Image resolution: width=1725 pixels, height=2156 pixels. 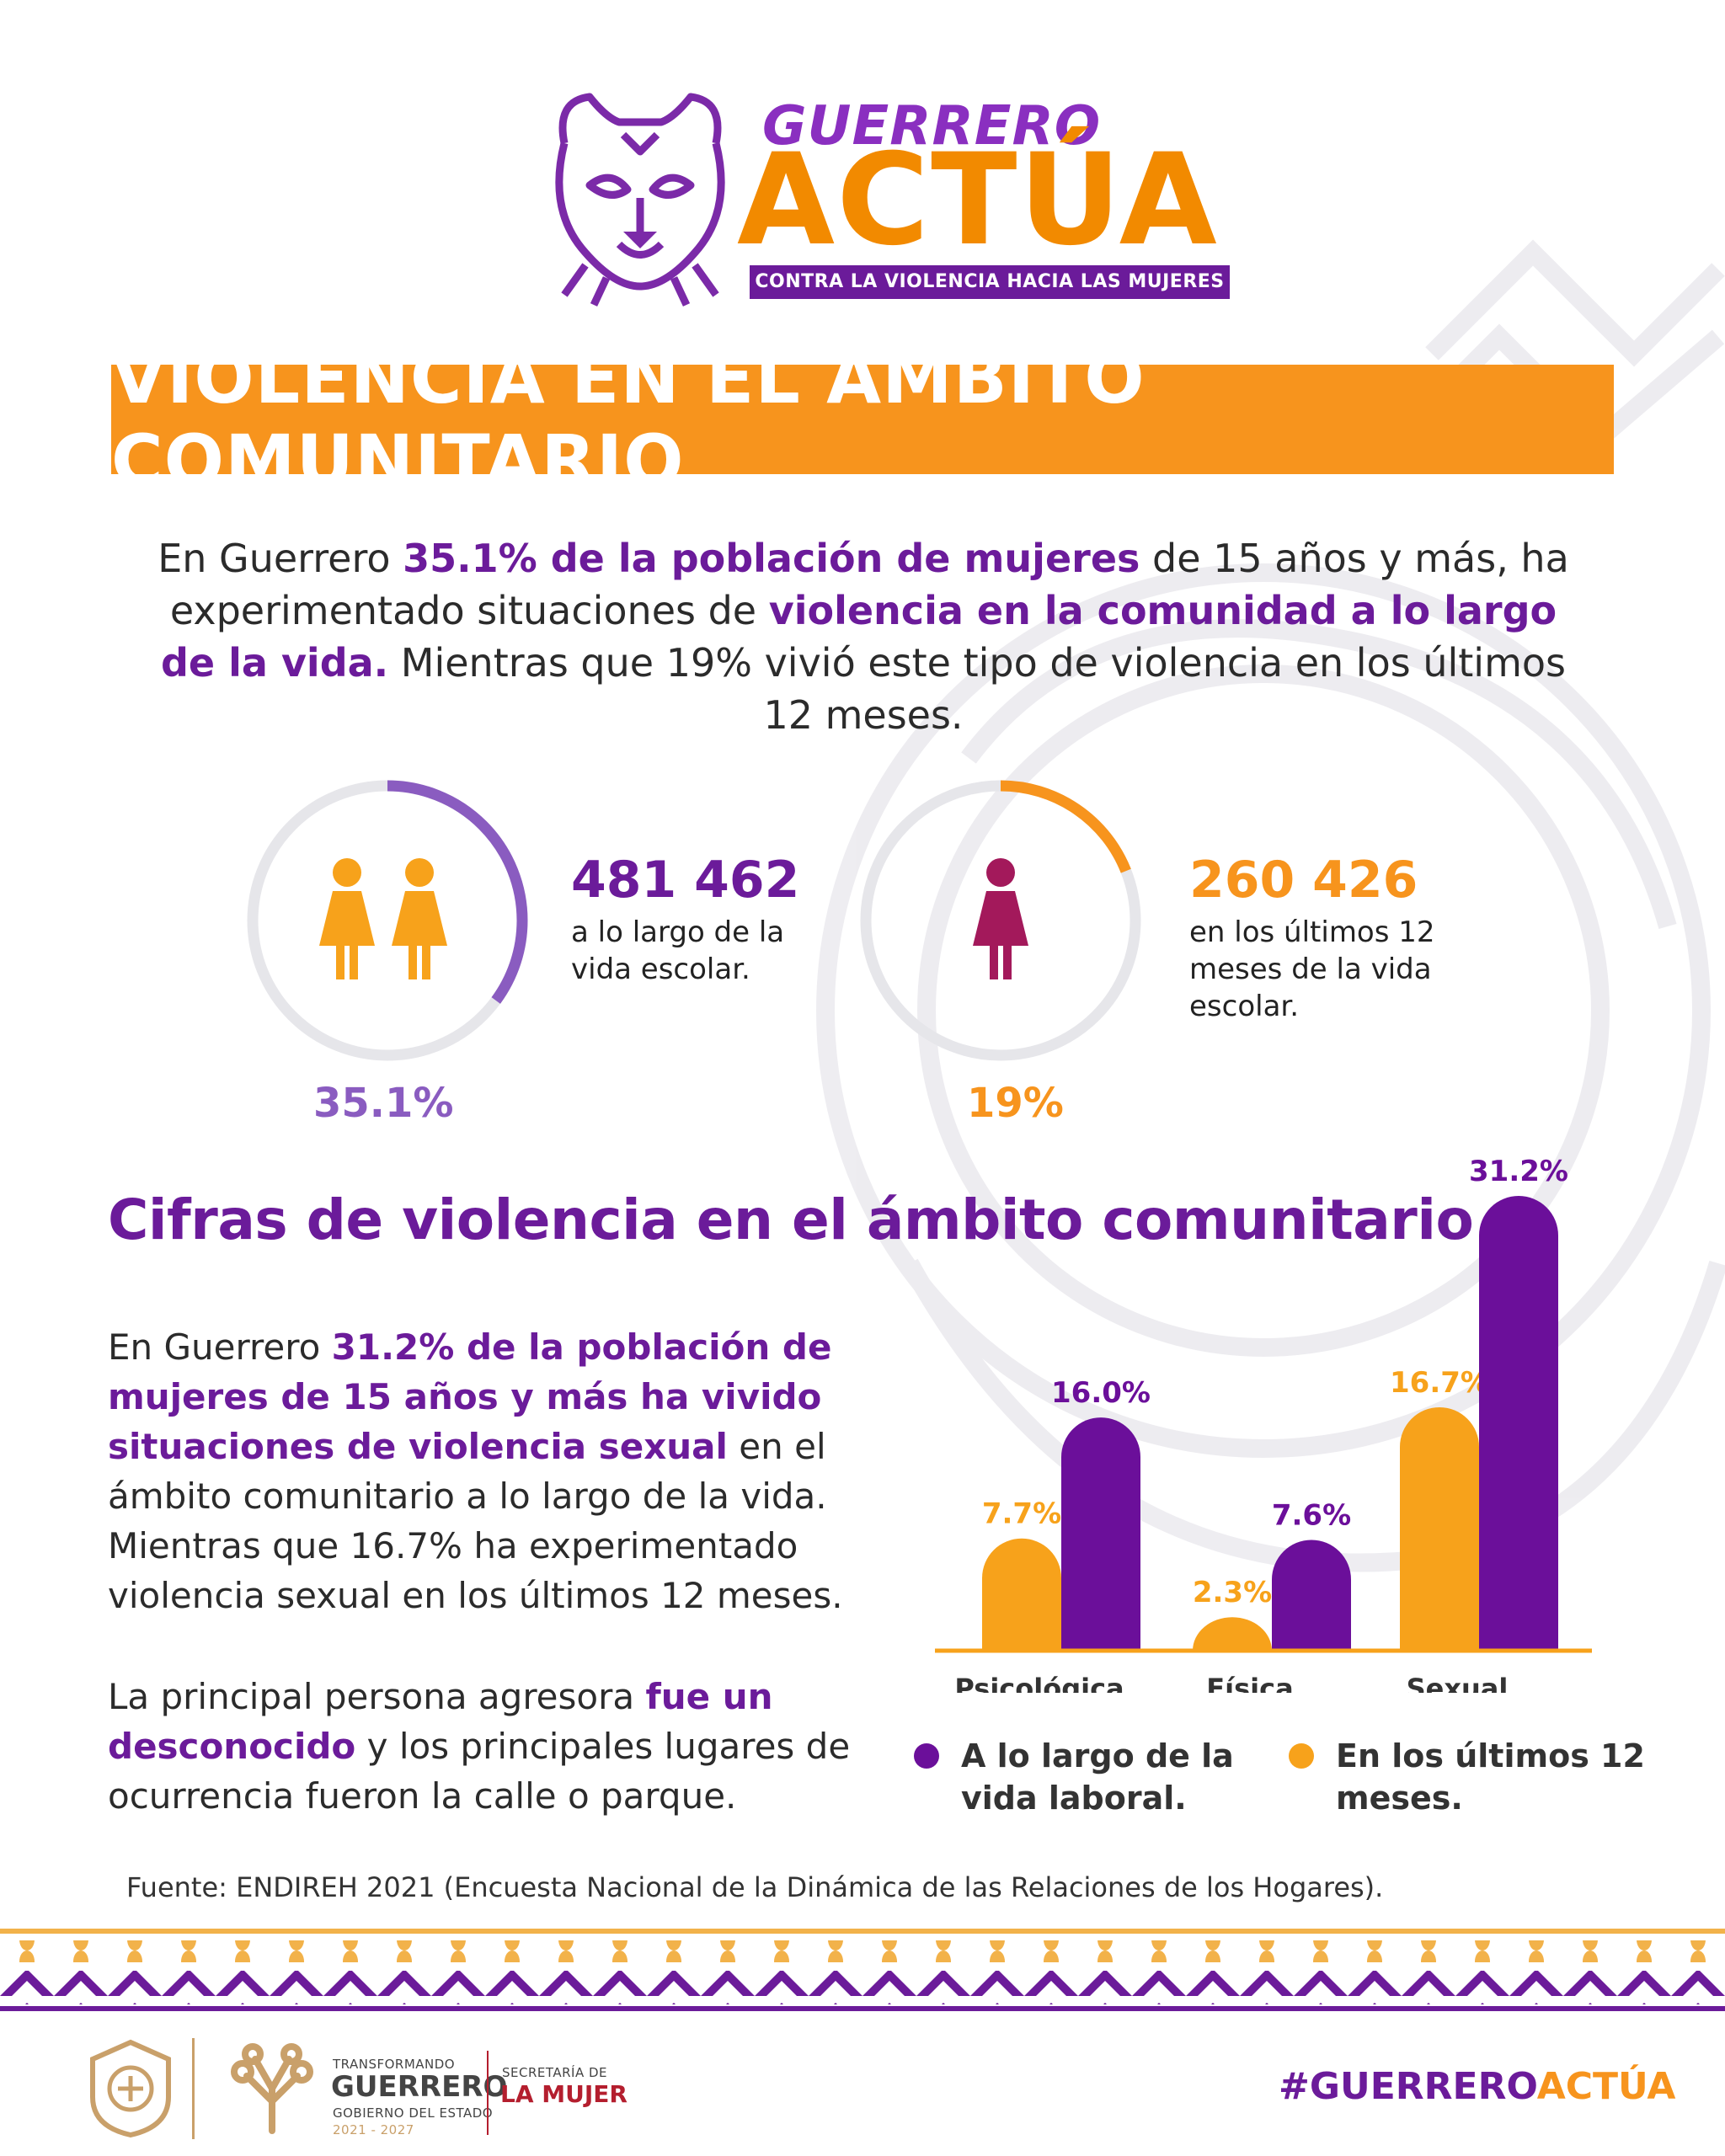 I want to click on category-label: Sexual, so click(x=1458, y=1683).